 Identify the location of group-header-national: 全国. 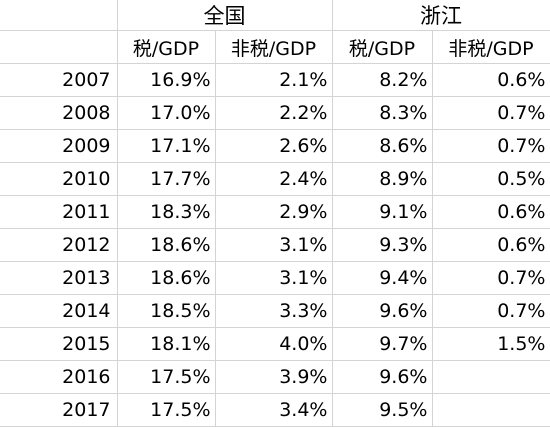
(225, 15).